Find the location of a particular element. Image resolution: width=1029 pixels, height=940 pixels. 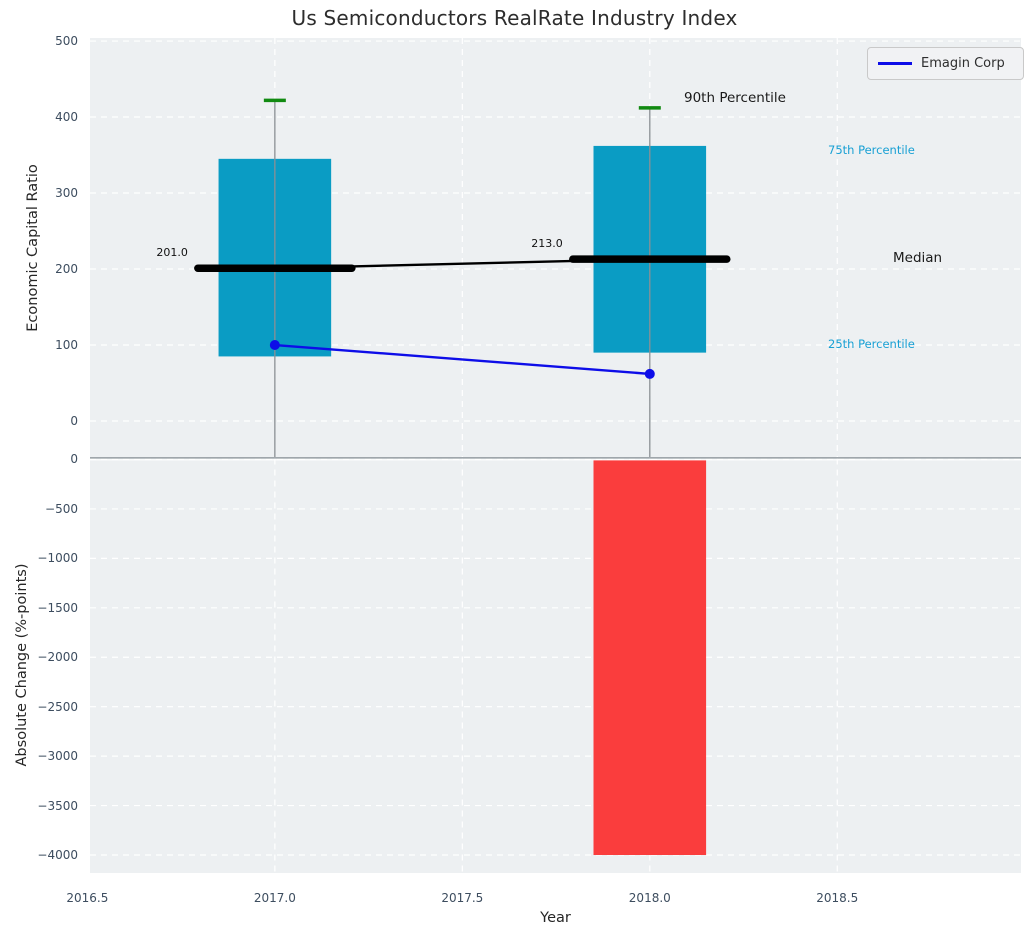

y-tick-label-top: 100 is located at coordinates (66, 345).